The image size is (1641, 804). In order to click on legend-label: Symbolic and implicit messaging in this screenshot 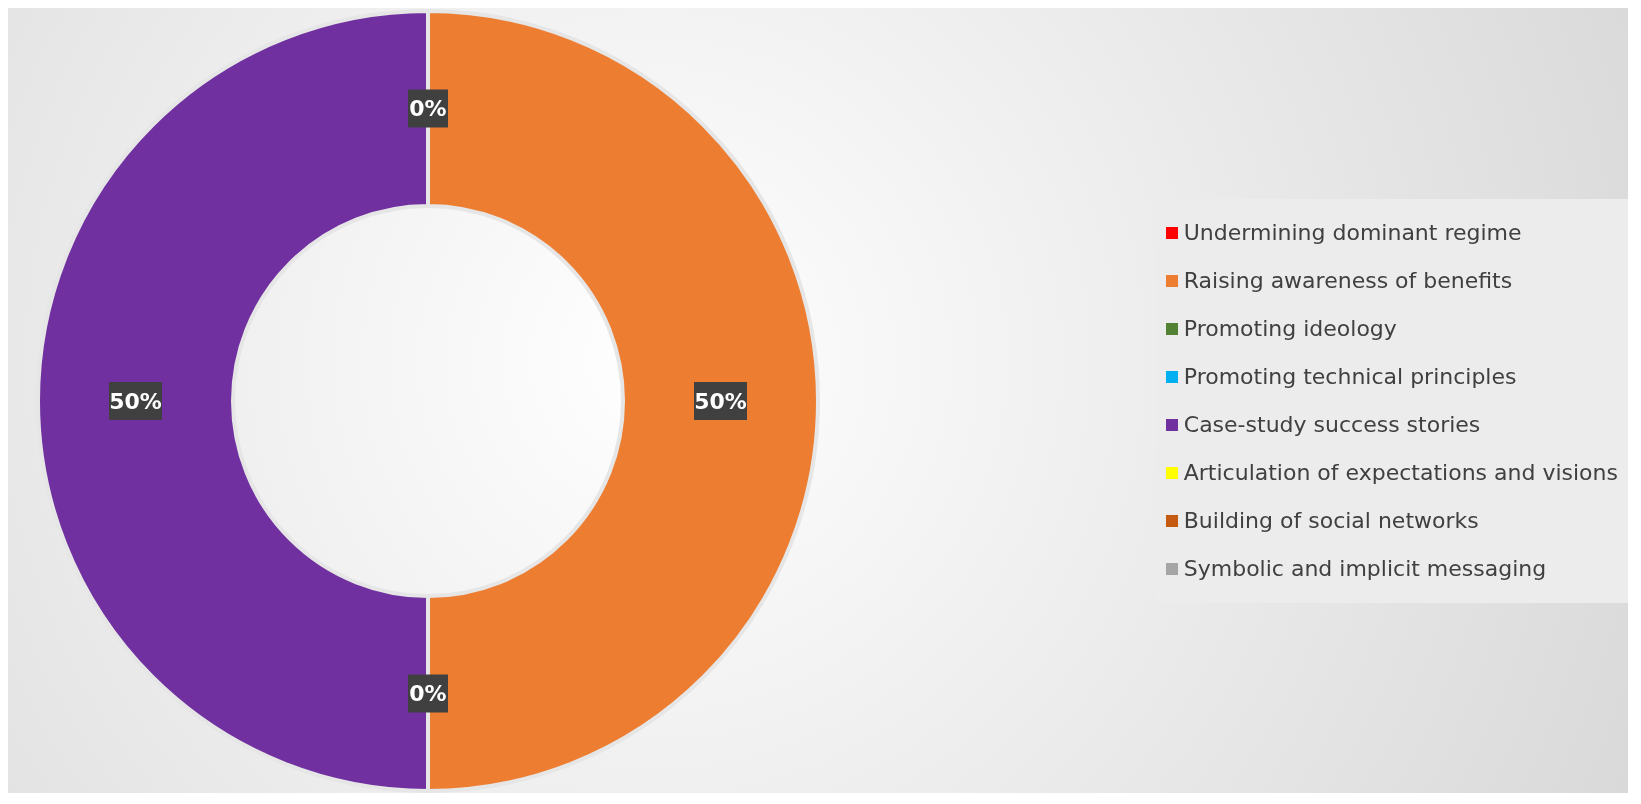, I will do `click(1365, 568)`.